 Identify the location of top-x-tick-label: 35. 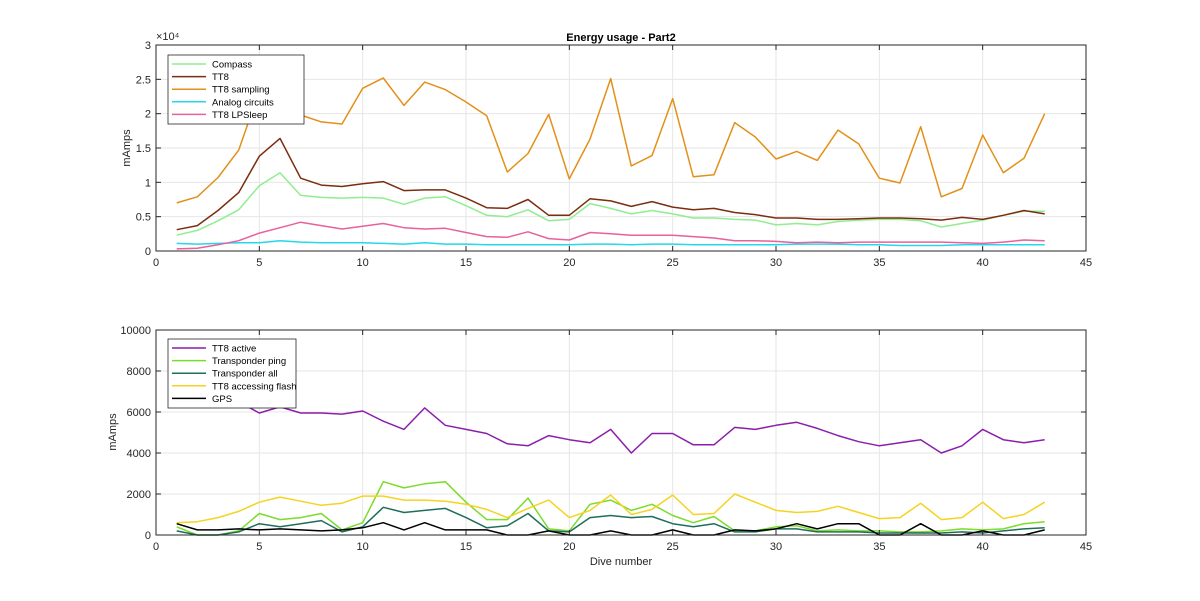
(879, 263).